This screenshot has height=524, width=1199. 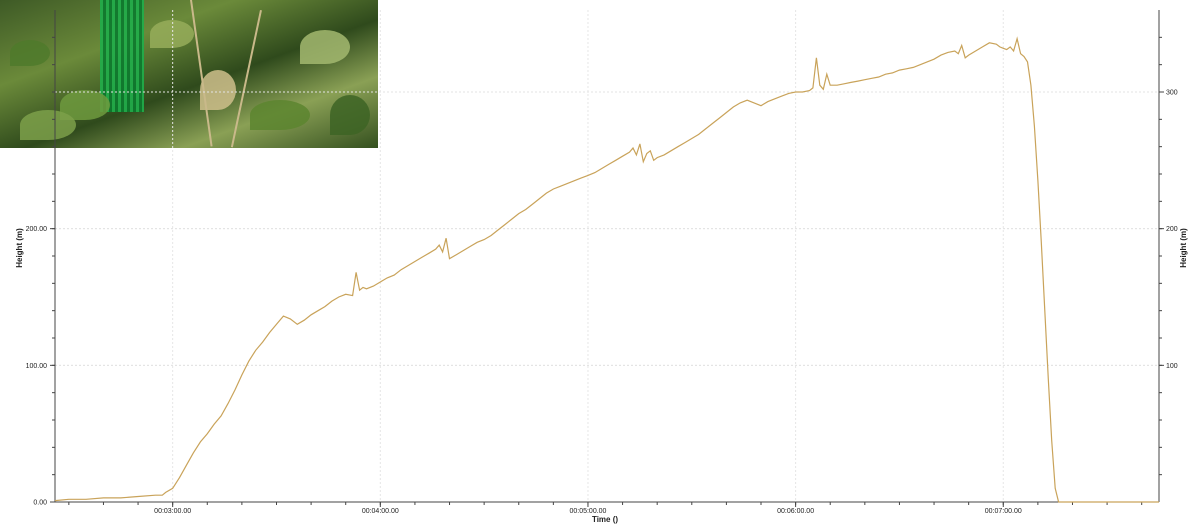 I want to click on right-tick-label: 200, so click(x=1172, y=229).